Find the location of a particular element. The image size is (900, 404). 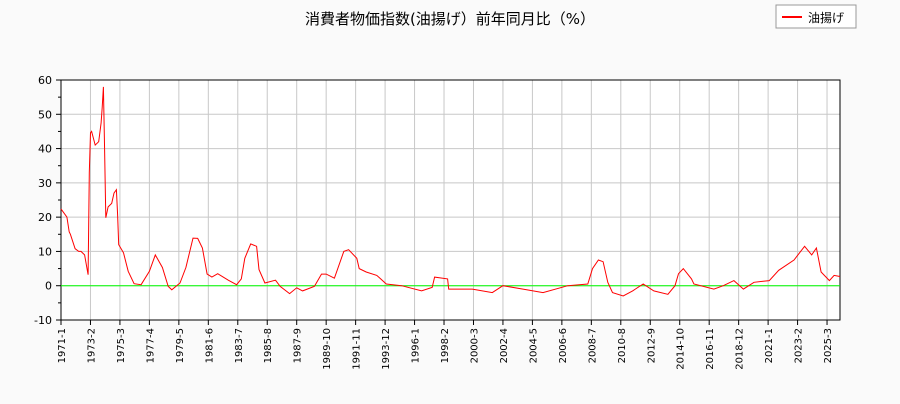

y-tick-label: 50 is located at coordinates (45, 114).